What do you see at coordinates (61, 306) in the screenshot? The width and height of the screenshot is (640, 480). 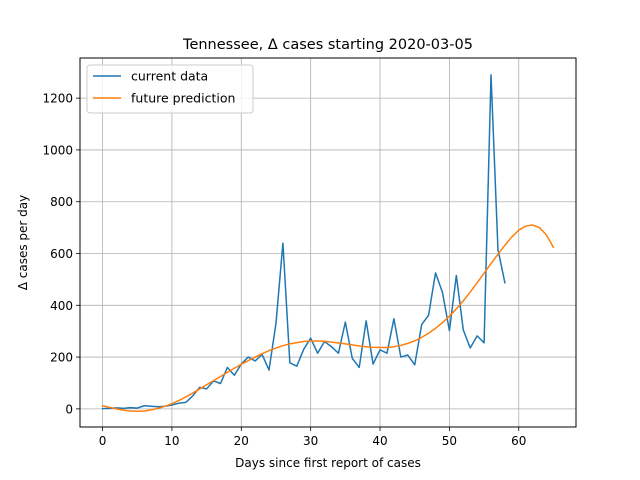 I see `y-tick-label: 400` at bounding box center [61, 306].